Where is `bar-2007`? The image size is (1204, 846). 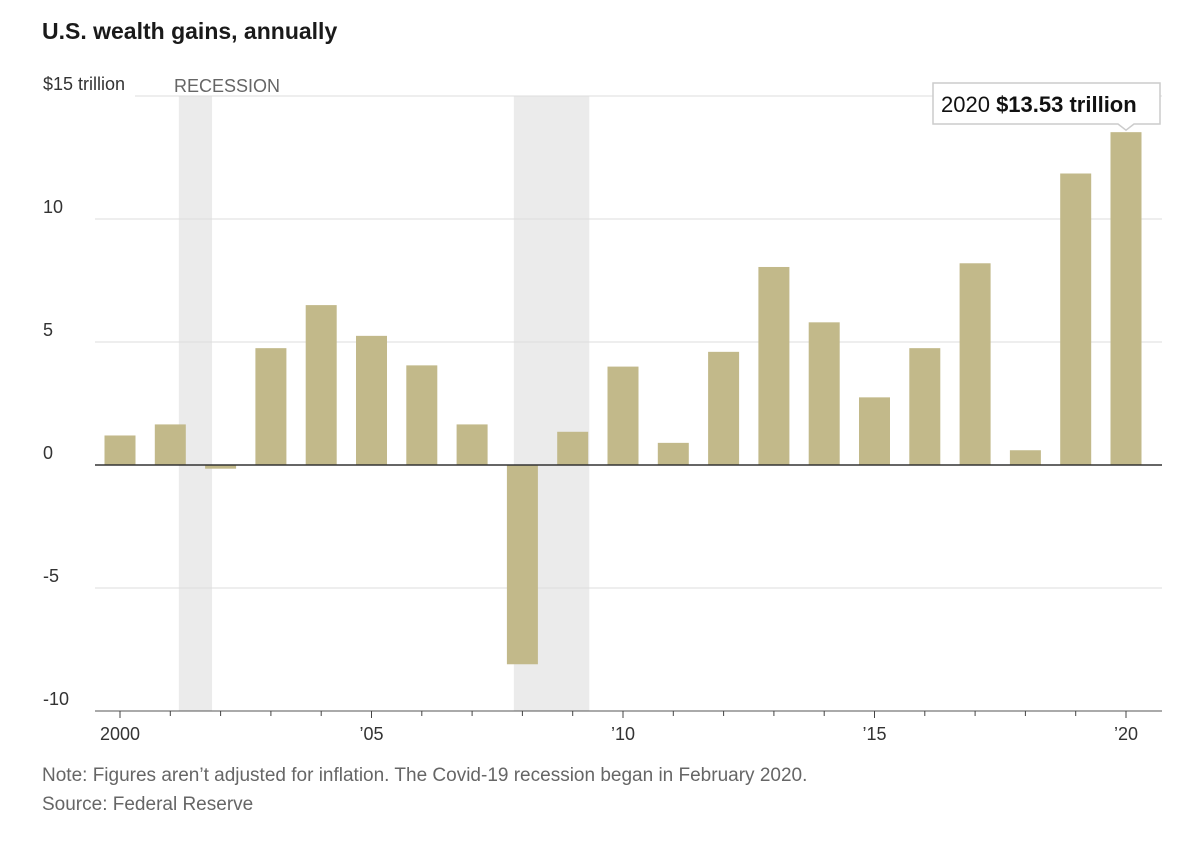 bar-2007 is located at coordinates (472, 444).